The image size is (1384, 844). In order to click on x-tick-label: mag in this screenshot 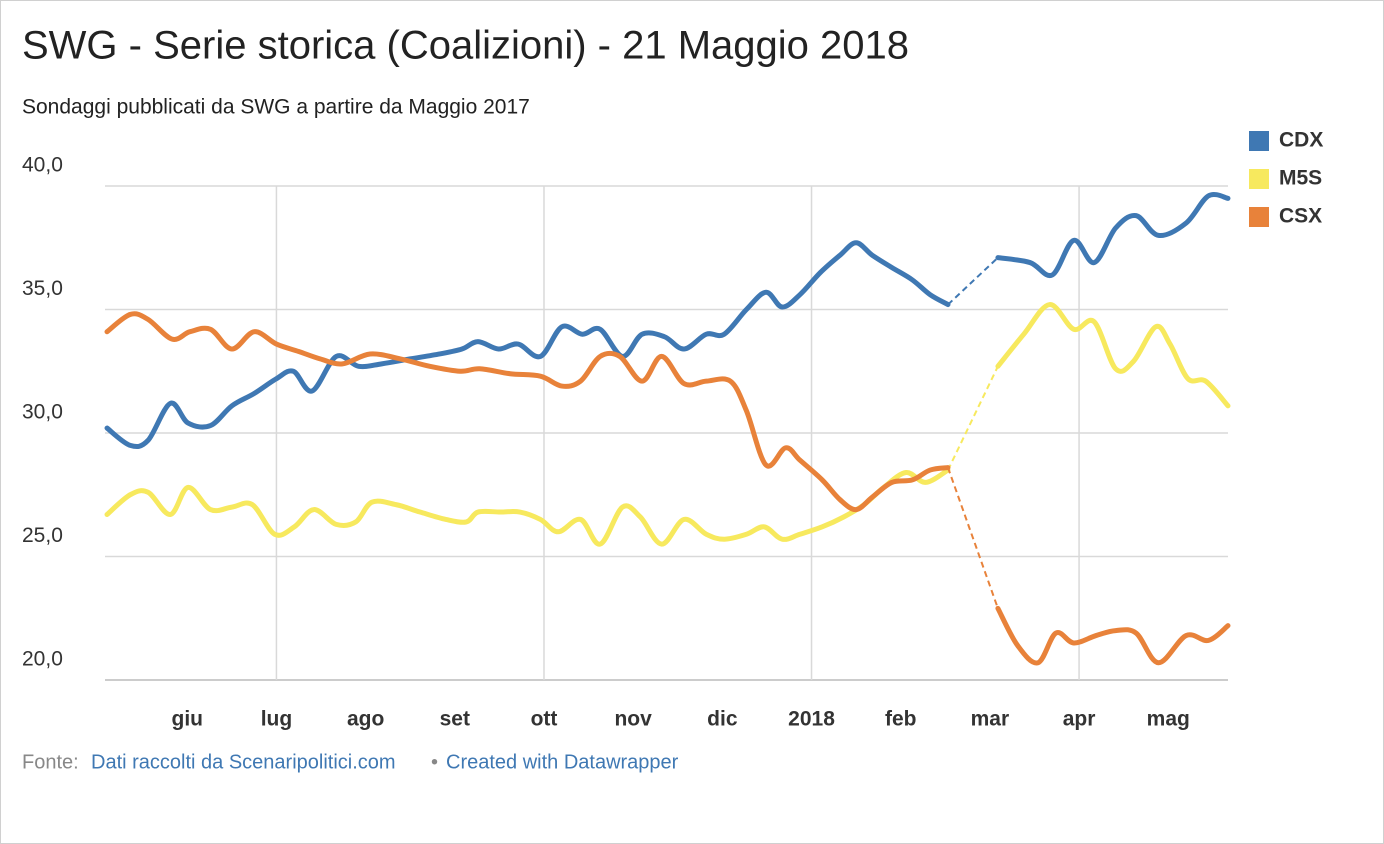, I will do `click(1168, 719)`.